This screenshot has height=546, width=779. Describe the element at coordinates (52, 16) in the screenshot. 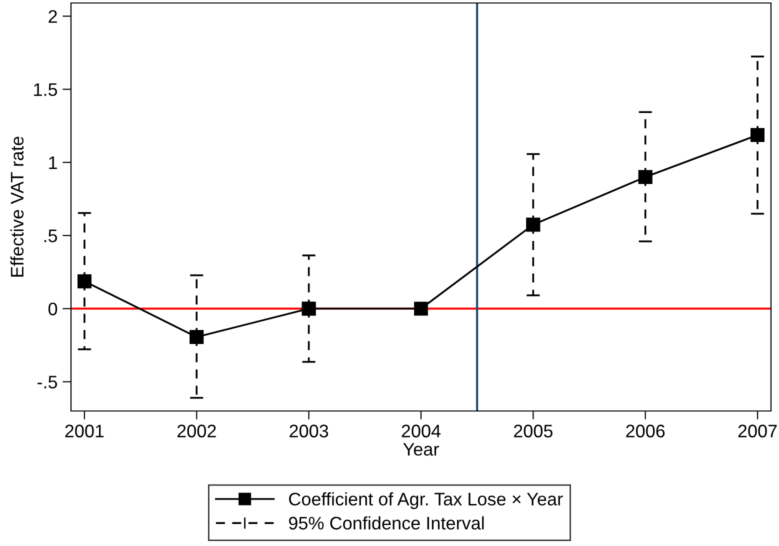

I see `y-tick-label: 2` at that location.